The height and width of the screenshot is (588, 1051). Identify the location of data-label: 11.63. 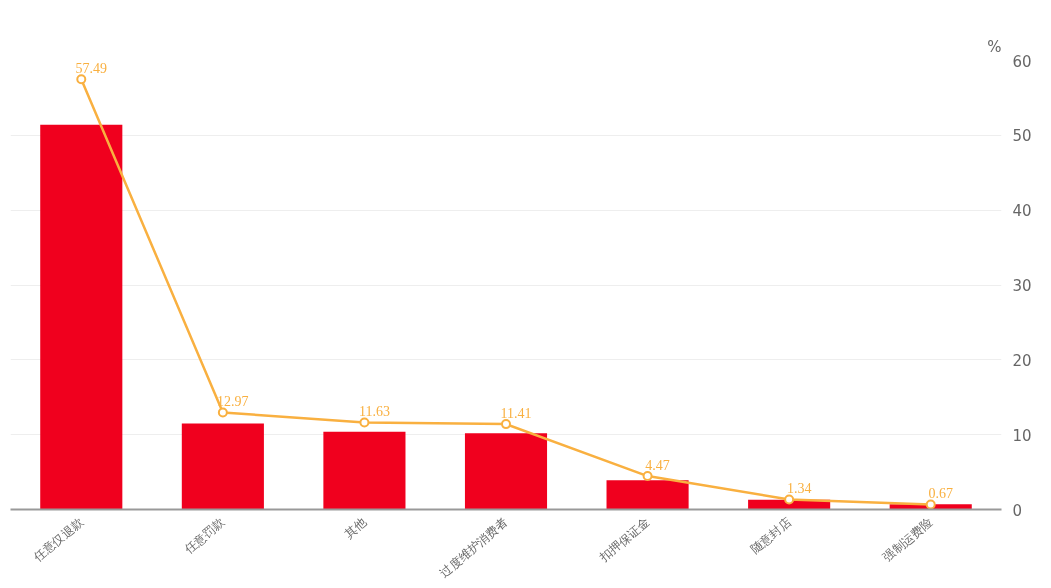
(374, 412).